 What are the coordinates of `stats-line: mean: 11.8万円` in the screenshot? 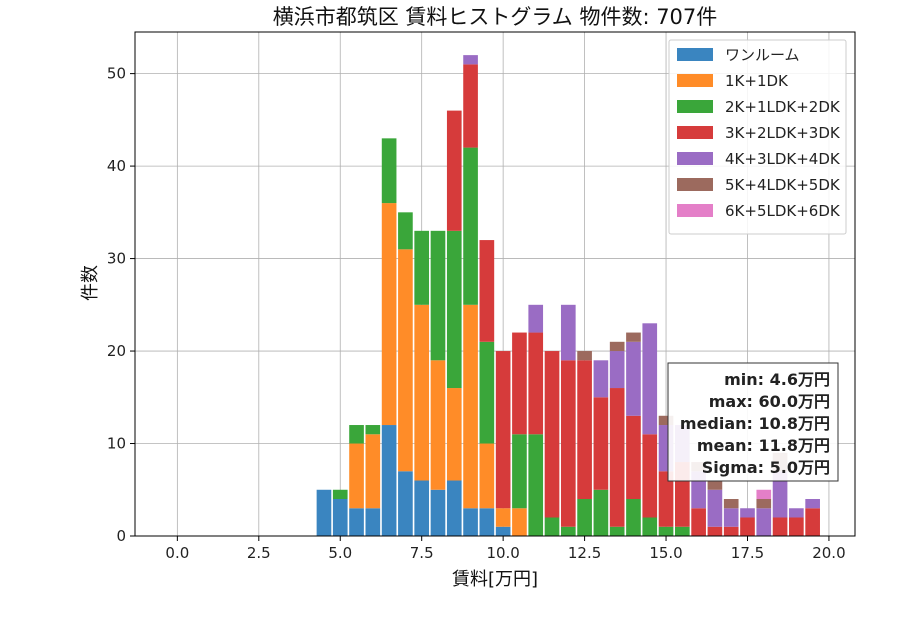 It's located at (763, 445).